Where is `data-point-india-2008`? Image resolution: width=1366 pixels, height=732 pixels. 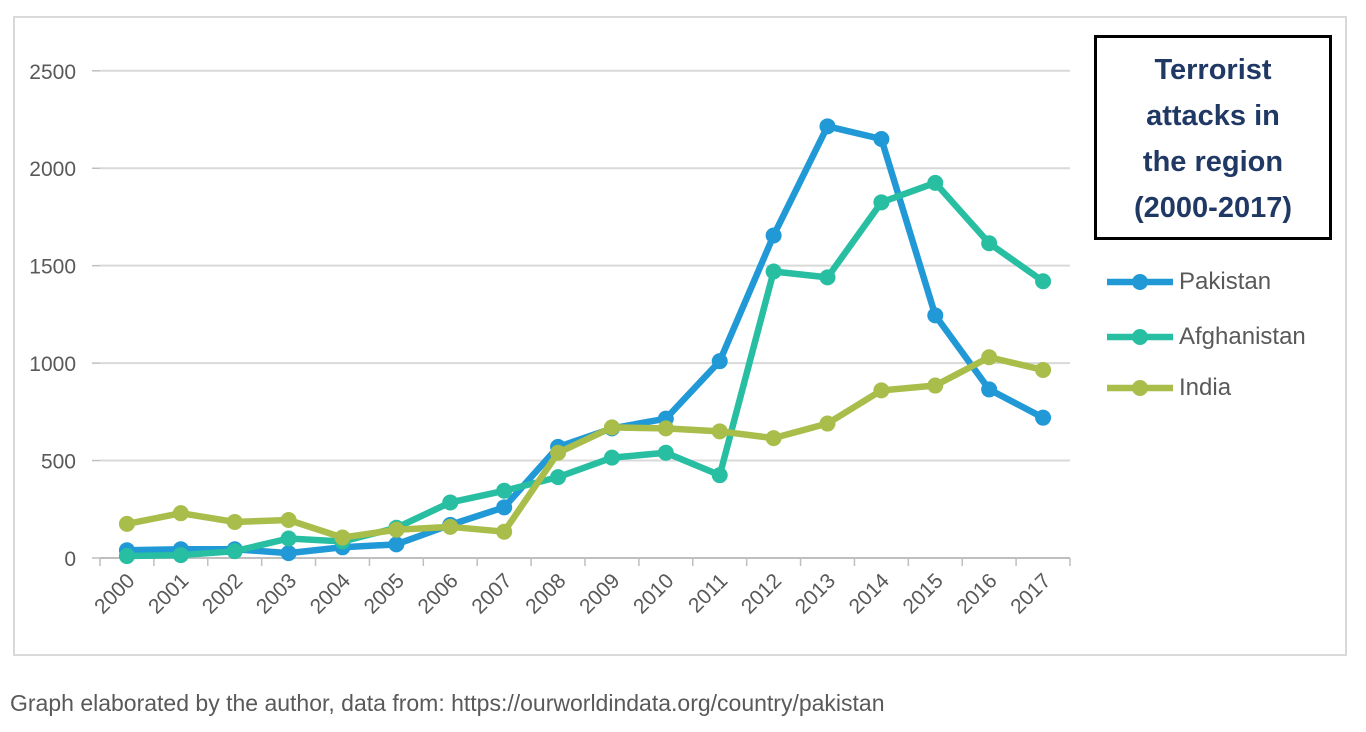
data-point-india-2008 is located at coordinates (558, 452).